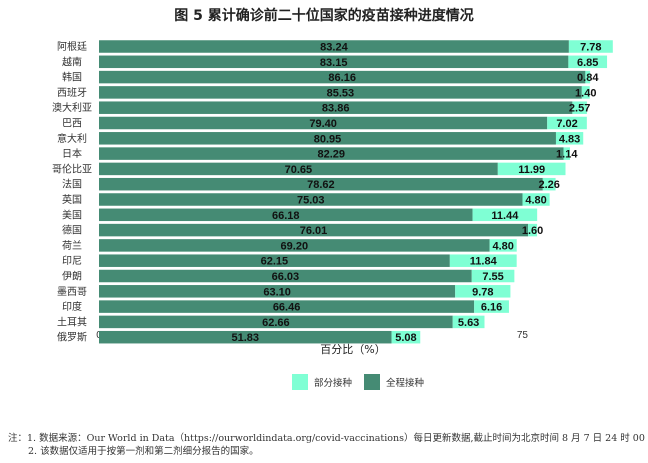 This screenshot has width=648, height=463. What do you see at coordinates (72, 199) in the screenshot?
I see `category-label: 英国` at bounding box center [72, 199].